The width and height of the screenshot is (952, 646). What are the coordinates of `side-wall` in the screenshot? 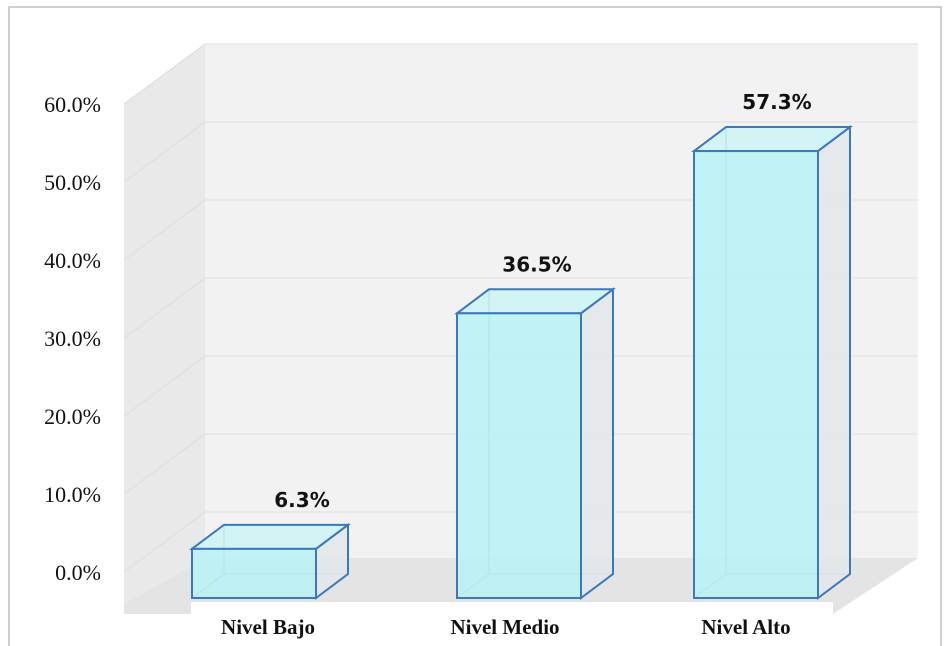 It's located at (164, 324).